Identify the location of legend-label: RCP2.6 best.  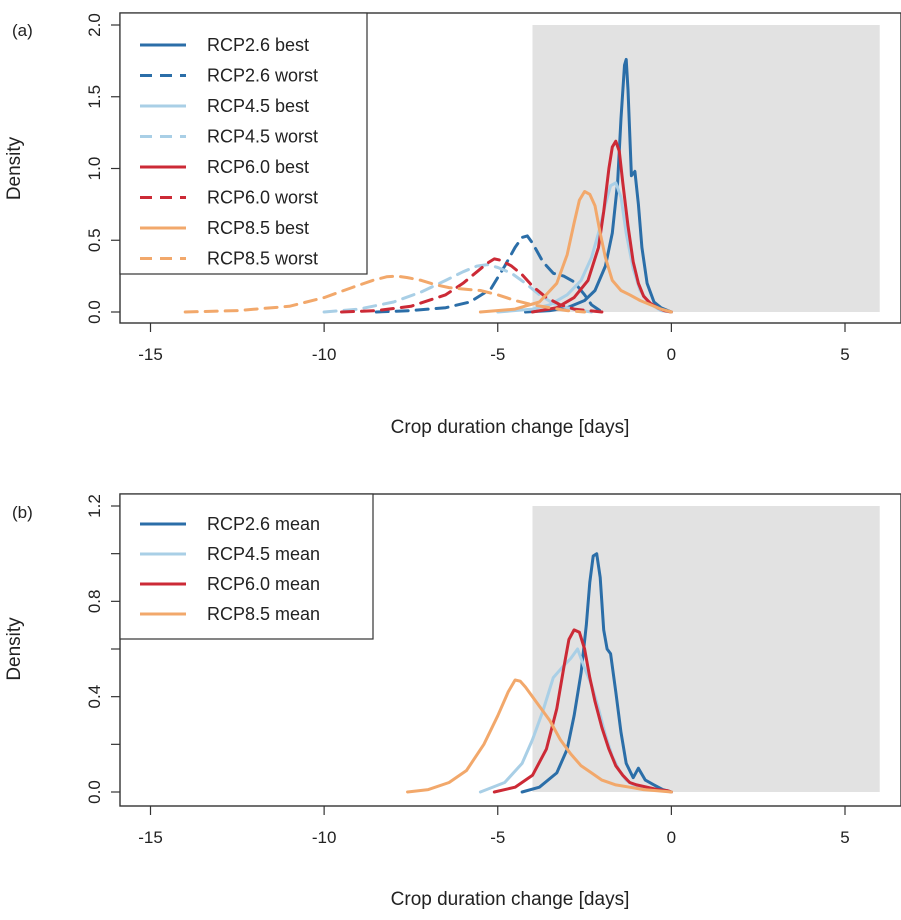
(258, 45).